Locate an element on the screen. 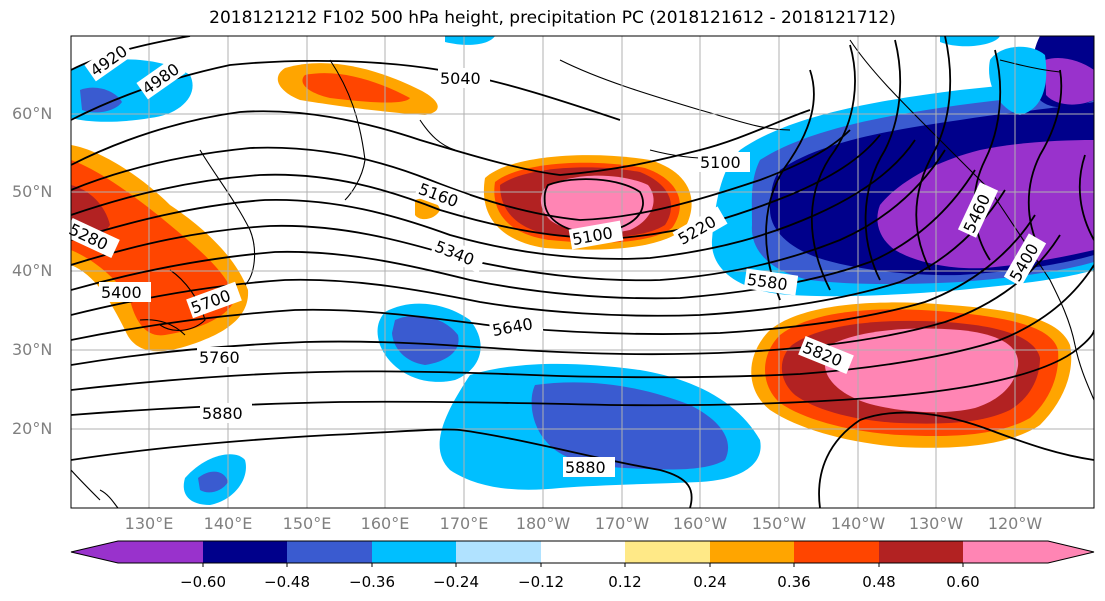 The height and width of the screenshot is (601, 1105). colorbar-tick-label: −0.36 is located at coordinates (372, 582).